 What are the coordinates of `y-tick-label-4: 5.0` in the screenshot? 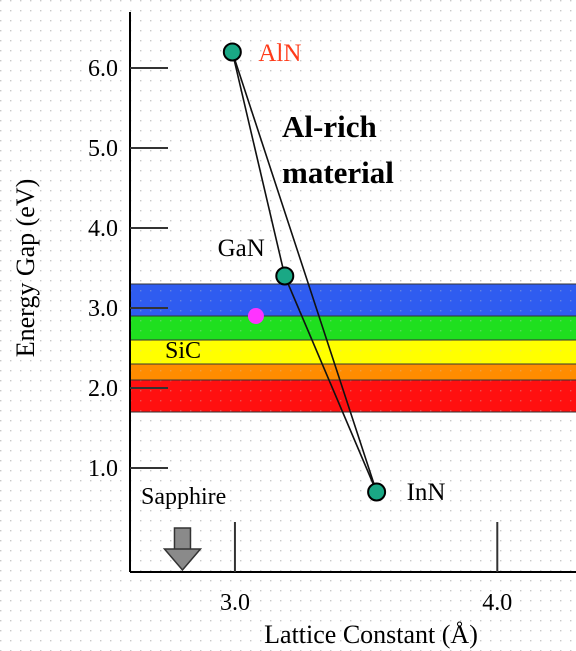 It's located at (103, 149).